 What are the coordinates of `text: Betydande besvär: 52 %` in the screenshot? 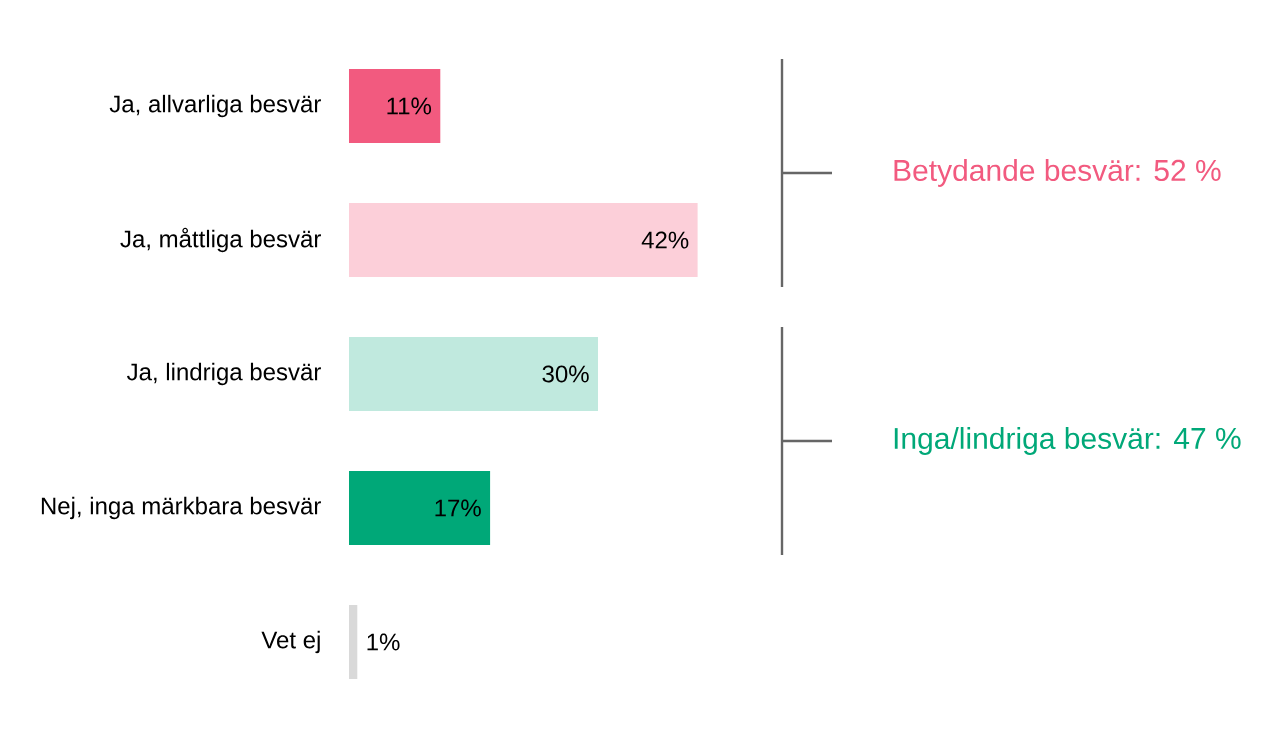 It's located at (1057, 173).